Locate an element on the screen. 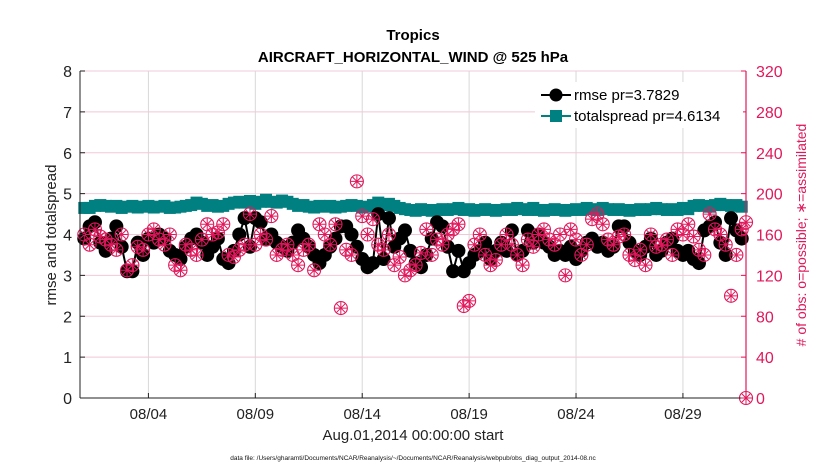 This screenshot has width=830, height=470. x-tick-label: 08/14 is located at coordinates (362, 414).